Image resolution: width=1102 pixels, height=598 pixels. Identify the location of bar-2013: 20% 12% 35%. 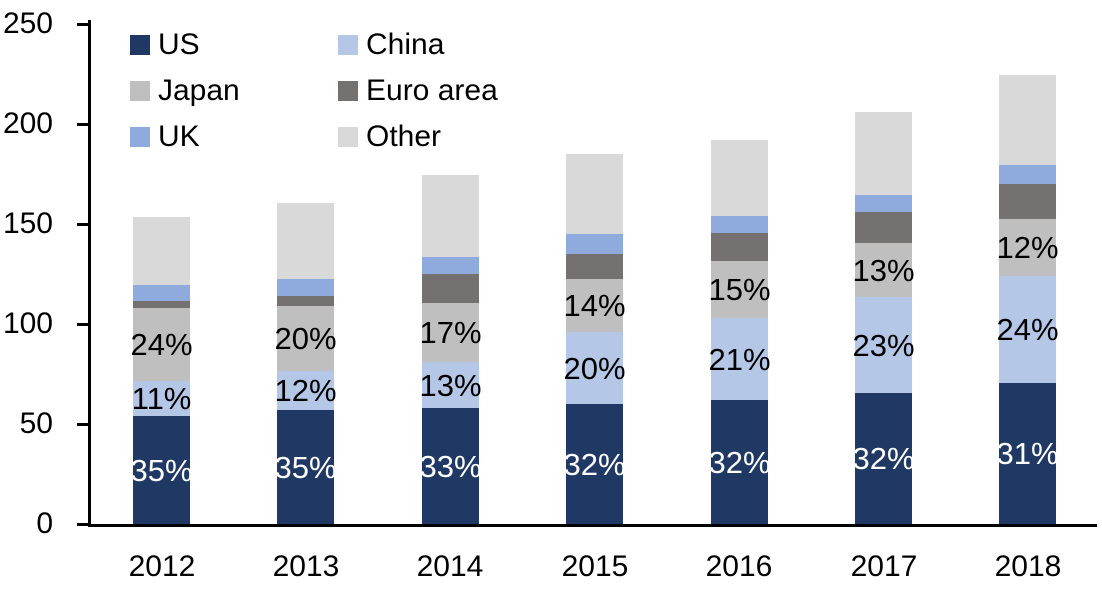
(305, 363).